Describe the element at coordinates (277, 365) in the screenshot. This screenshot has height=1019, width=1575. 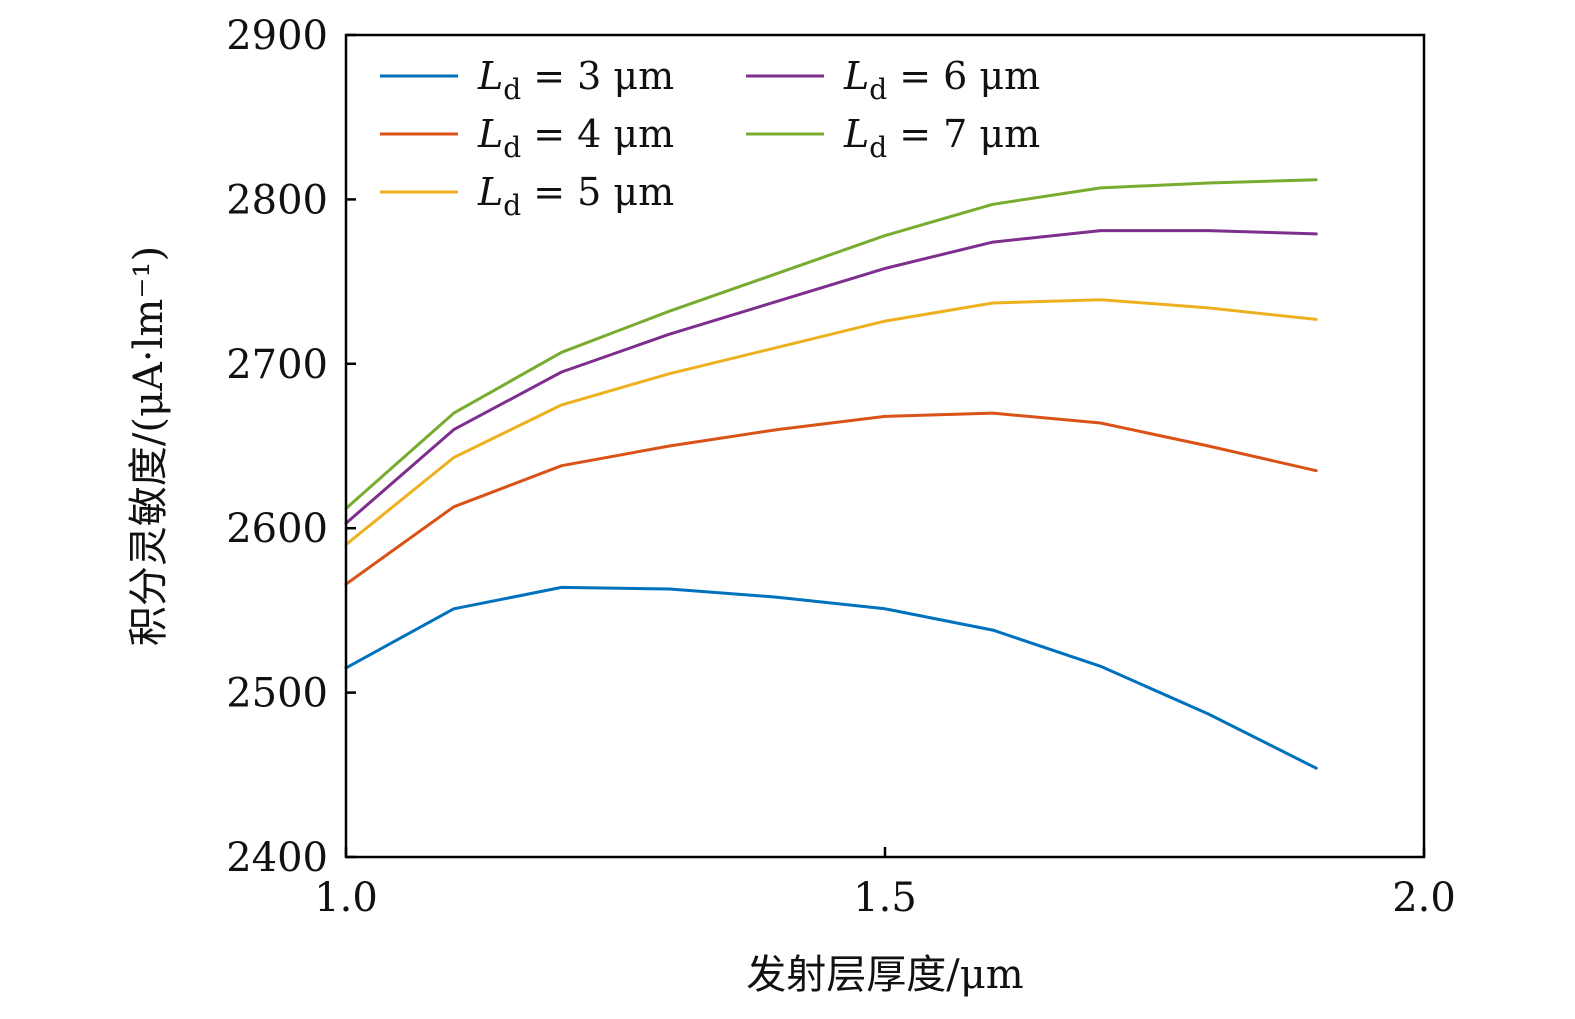
I see `y-tick-label: 2700` at that location.